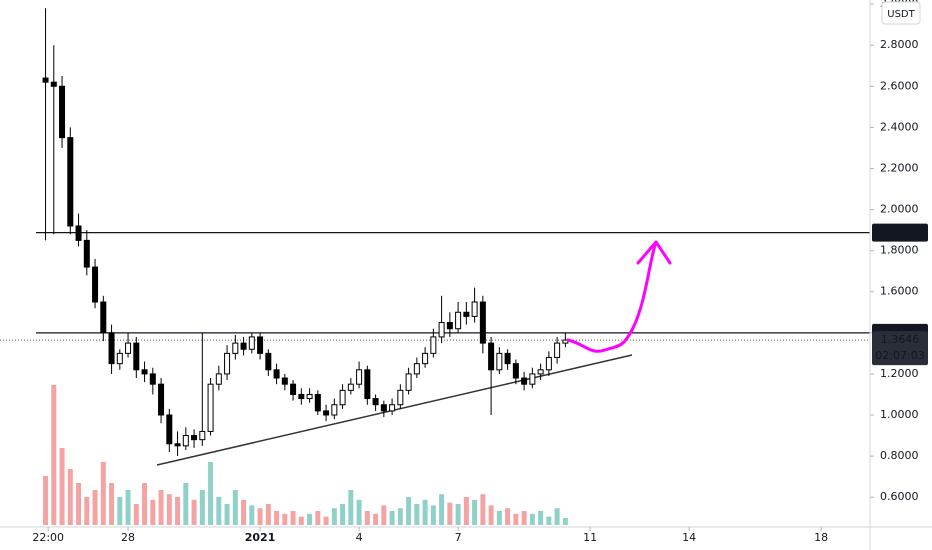  I want to click on x-tick-label: 22:00, so click(48, 537).